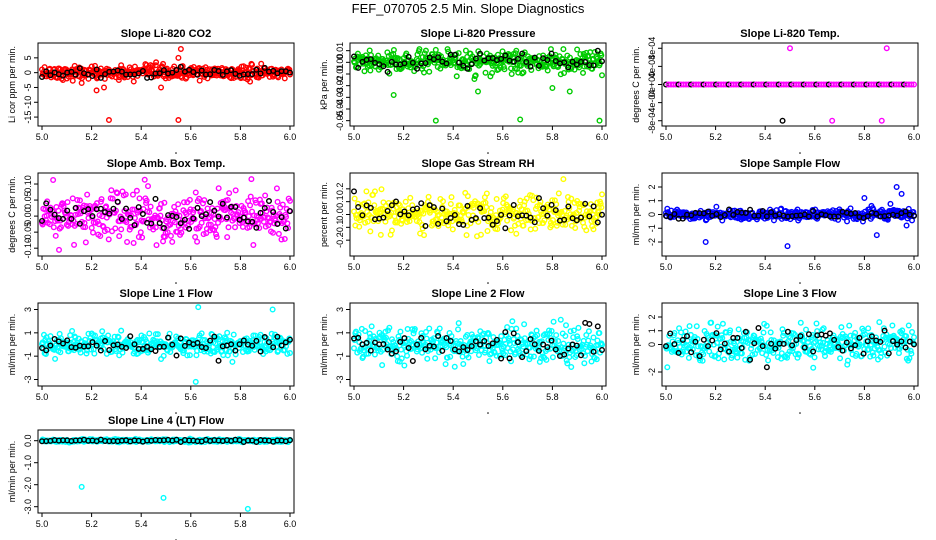  I want to click on y-tick-label: -3, so click(28, 379).